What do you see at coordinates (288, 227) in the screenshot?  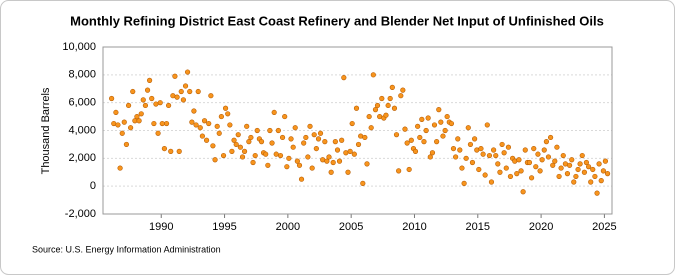 I see `x-tick-label: 2000` at bounding box center [288, 227].